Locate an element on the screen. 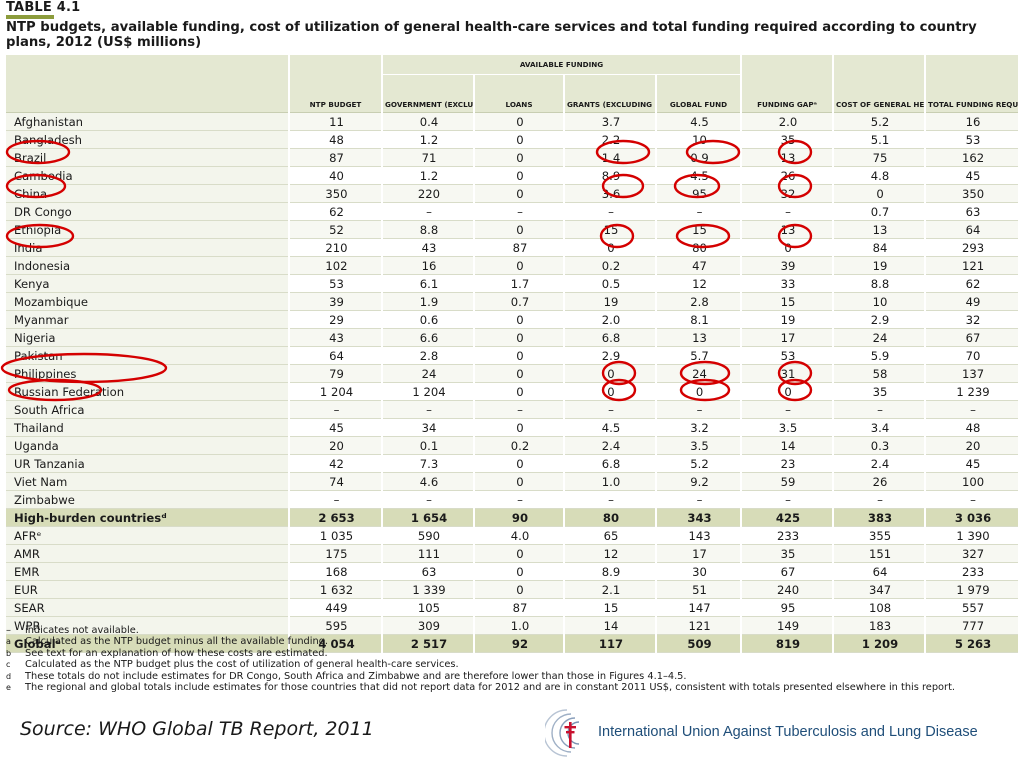 The image size is (1024, 768). value-cell: 4.5 is located at coordinates (699, 175).